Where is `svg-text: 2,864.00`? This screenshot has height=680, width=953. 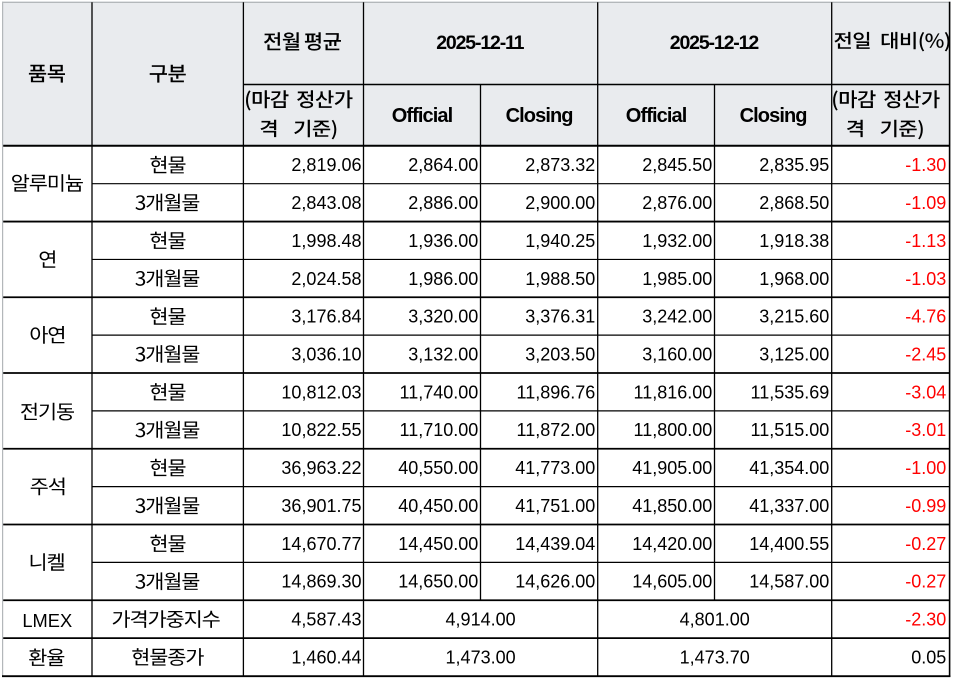 svg-text: 2,864.00 is located at coordinates (443, 165).